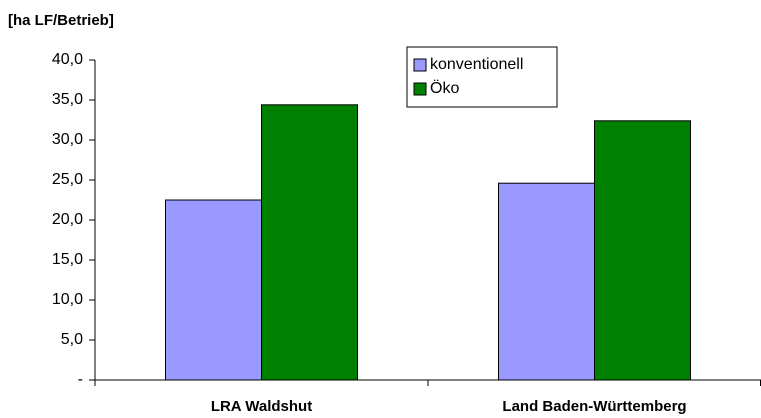 The width and height of the screenshot is (761, 418). Describe the element at coordinates (67, 299) in the screenshot. I see `y-tick-label: 10,0` at that location.